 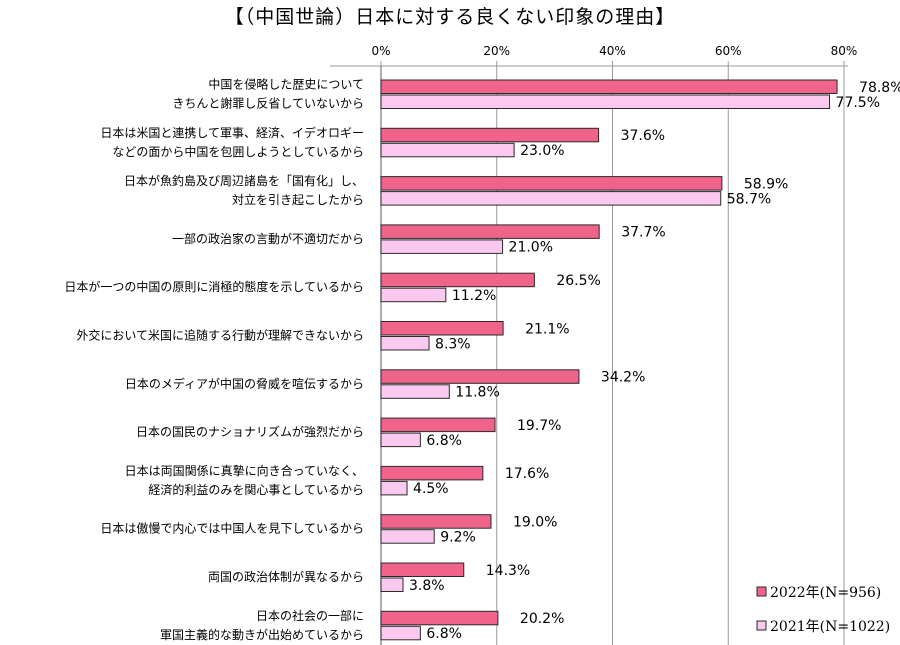 I want to click on tick-label: 0%, so click(x=380, y=51).